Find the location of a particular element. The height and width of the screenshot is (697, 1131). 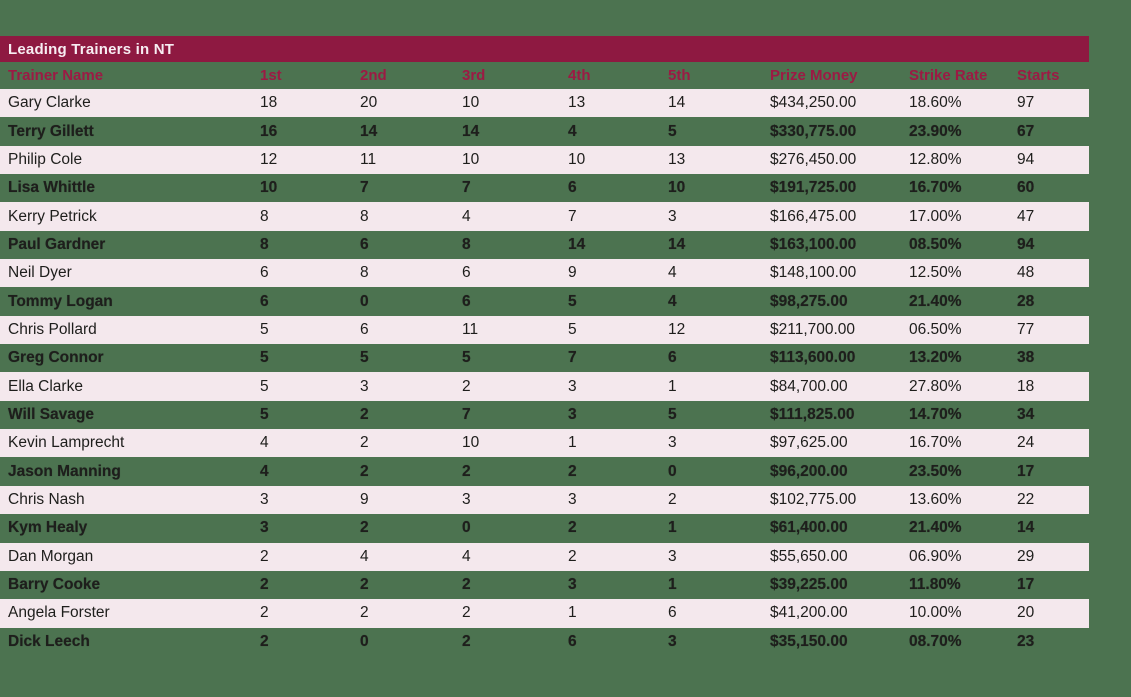

cell-4th: 13 is located at coordinates (577, 103).